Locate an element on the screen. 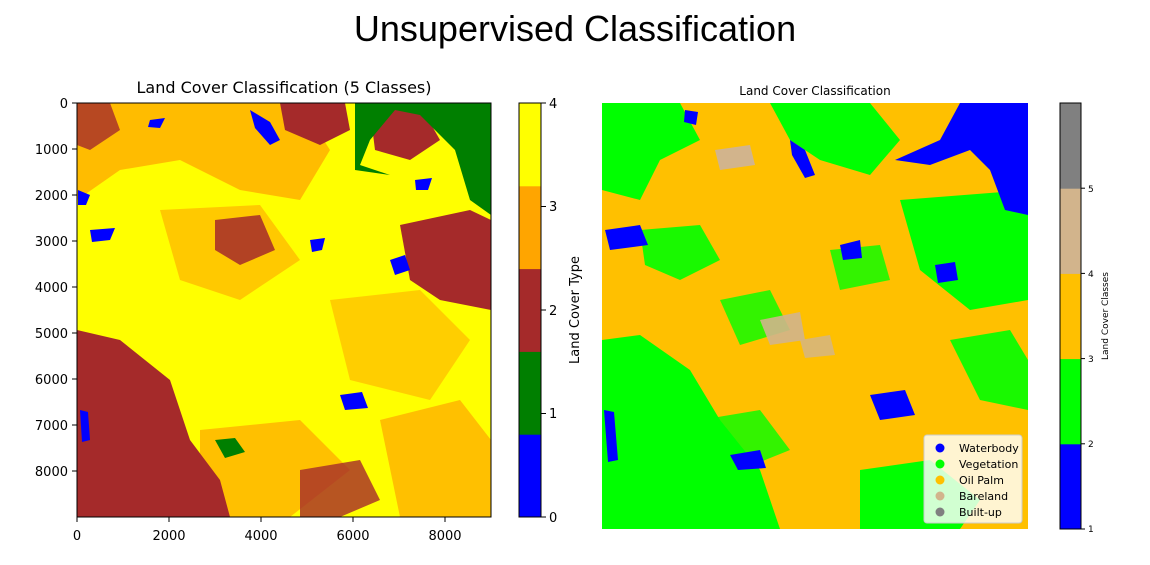  left-y-tick-label: 8000 is located at coordinates (51, 472).